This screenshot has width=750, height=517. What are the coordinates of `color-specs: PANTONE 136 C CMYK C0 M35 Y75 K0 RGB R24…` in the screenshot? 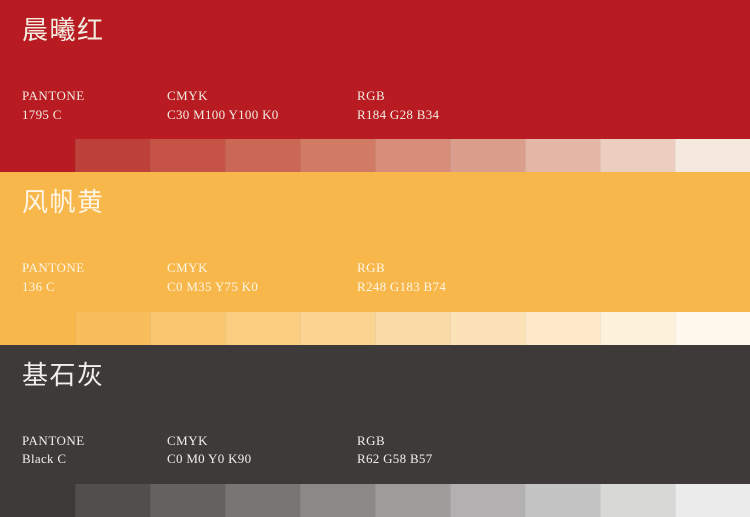 It's located at (375, 277).